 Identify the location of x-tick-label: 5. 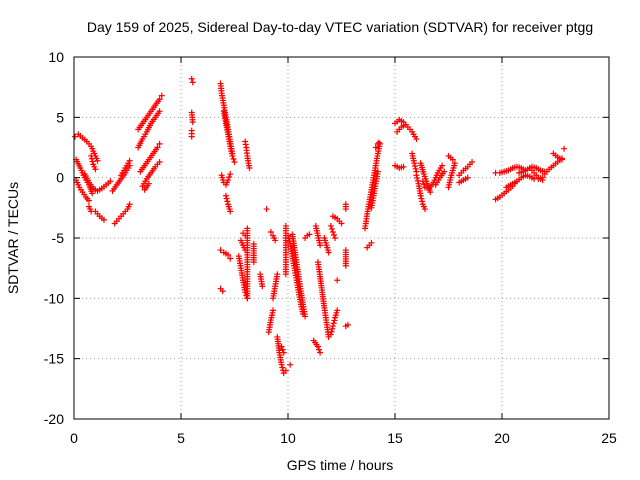
(181, 438).